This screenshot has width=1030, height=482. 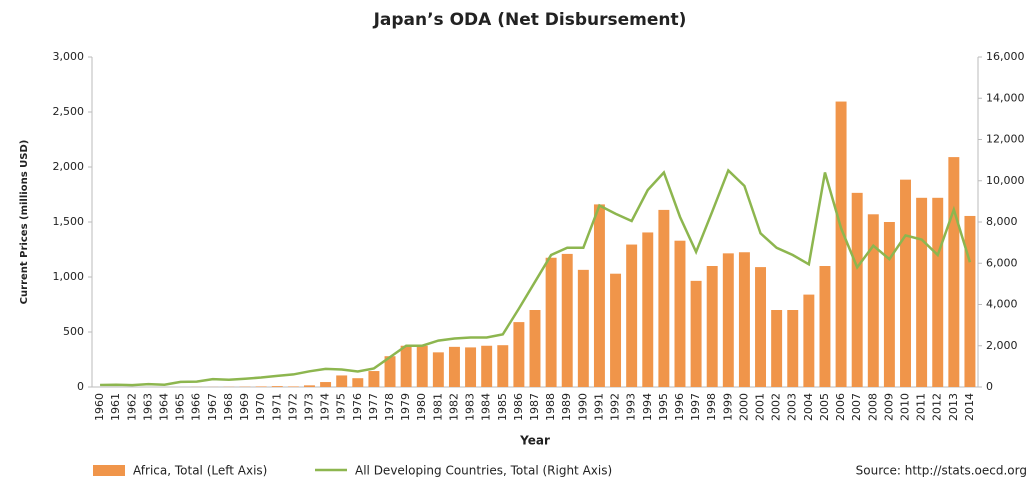 I want to click on x-tick-label: 1962, so click(x=131, y=407).